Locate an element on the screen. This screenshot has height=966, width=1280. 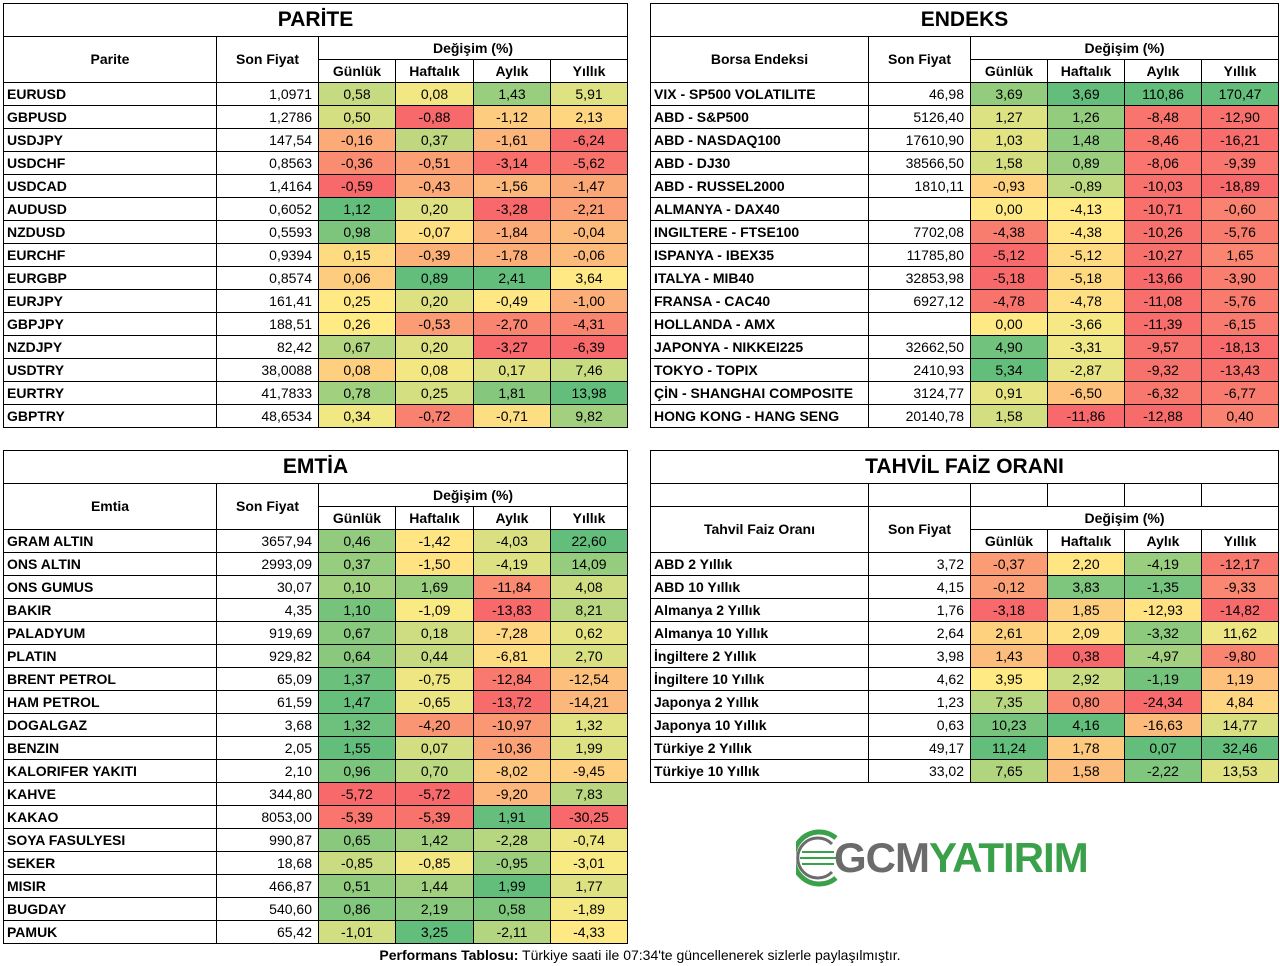
row-monthly-change: -13,72 is located at coordinates (512, 702).